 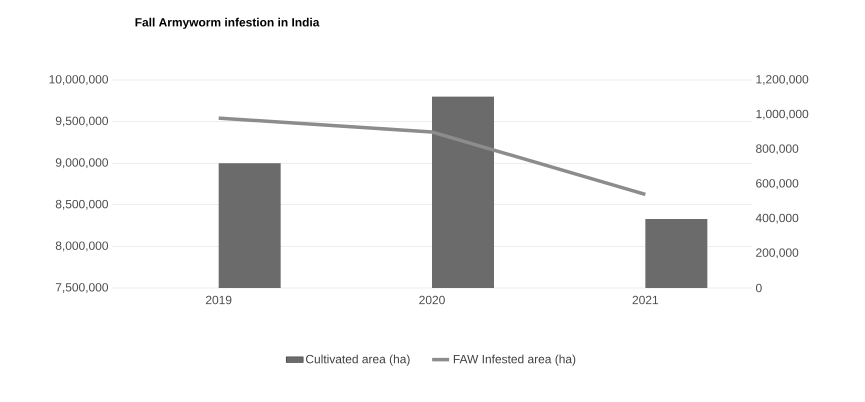 What do you see at coordinates (645, 300) in the screenshot?
I see `x-tick-label: 2021` at bounding box center [645, 300].